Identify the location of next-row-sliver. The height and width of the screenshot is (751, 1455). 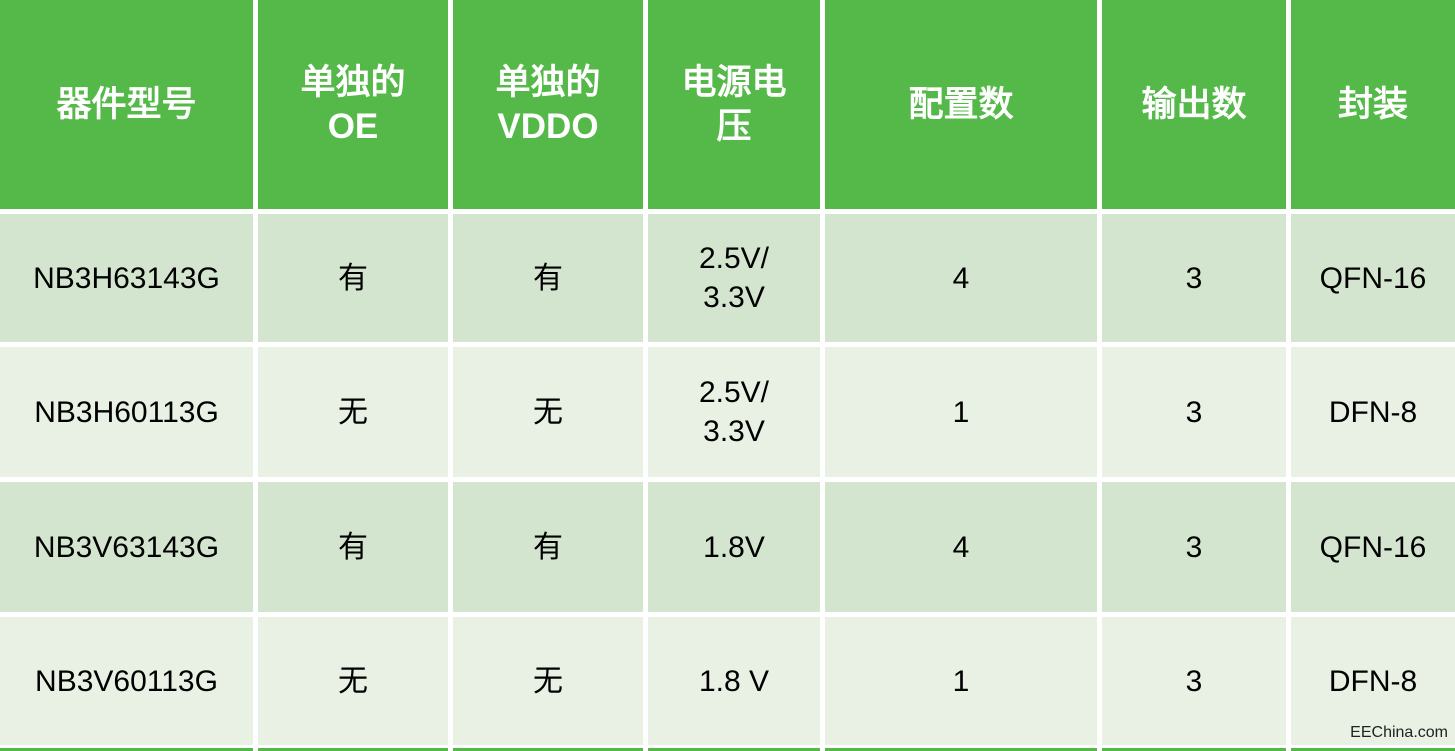
(727, 749).